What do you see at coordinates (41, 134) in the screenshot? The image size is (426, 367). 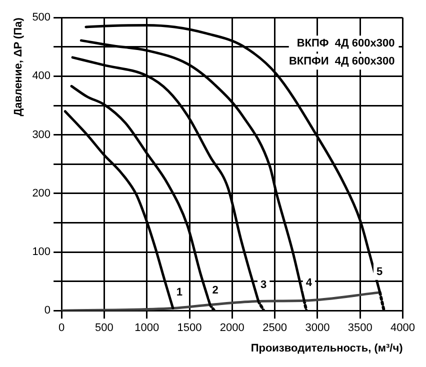 I see `y-tick-label: 300` at bounding box center [41, 134].